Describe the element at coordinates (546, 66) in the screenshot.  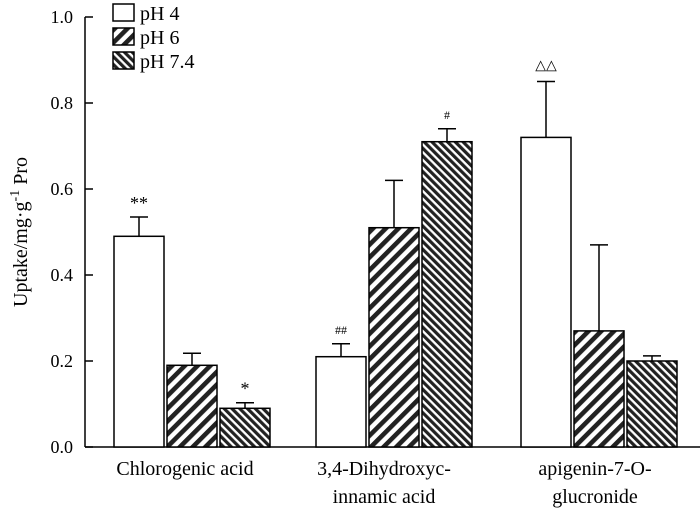
I see `significance-label: △△` at that location.